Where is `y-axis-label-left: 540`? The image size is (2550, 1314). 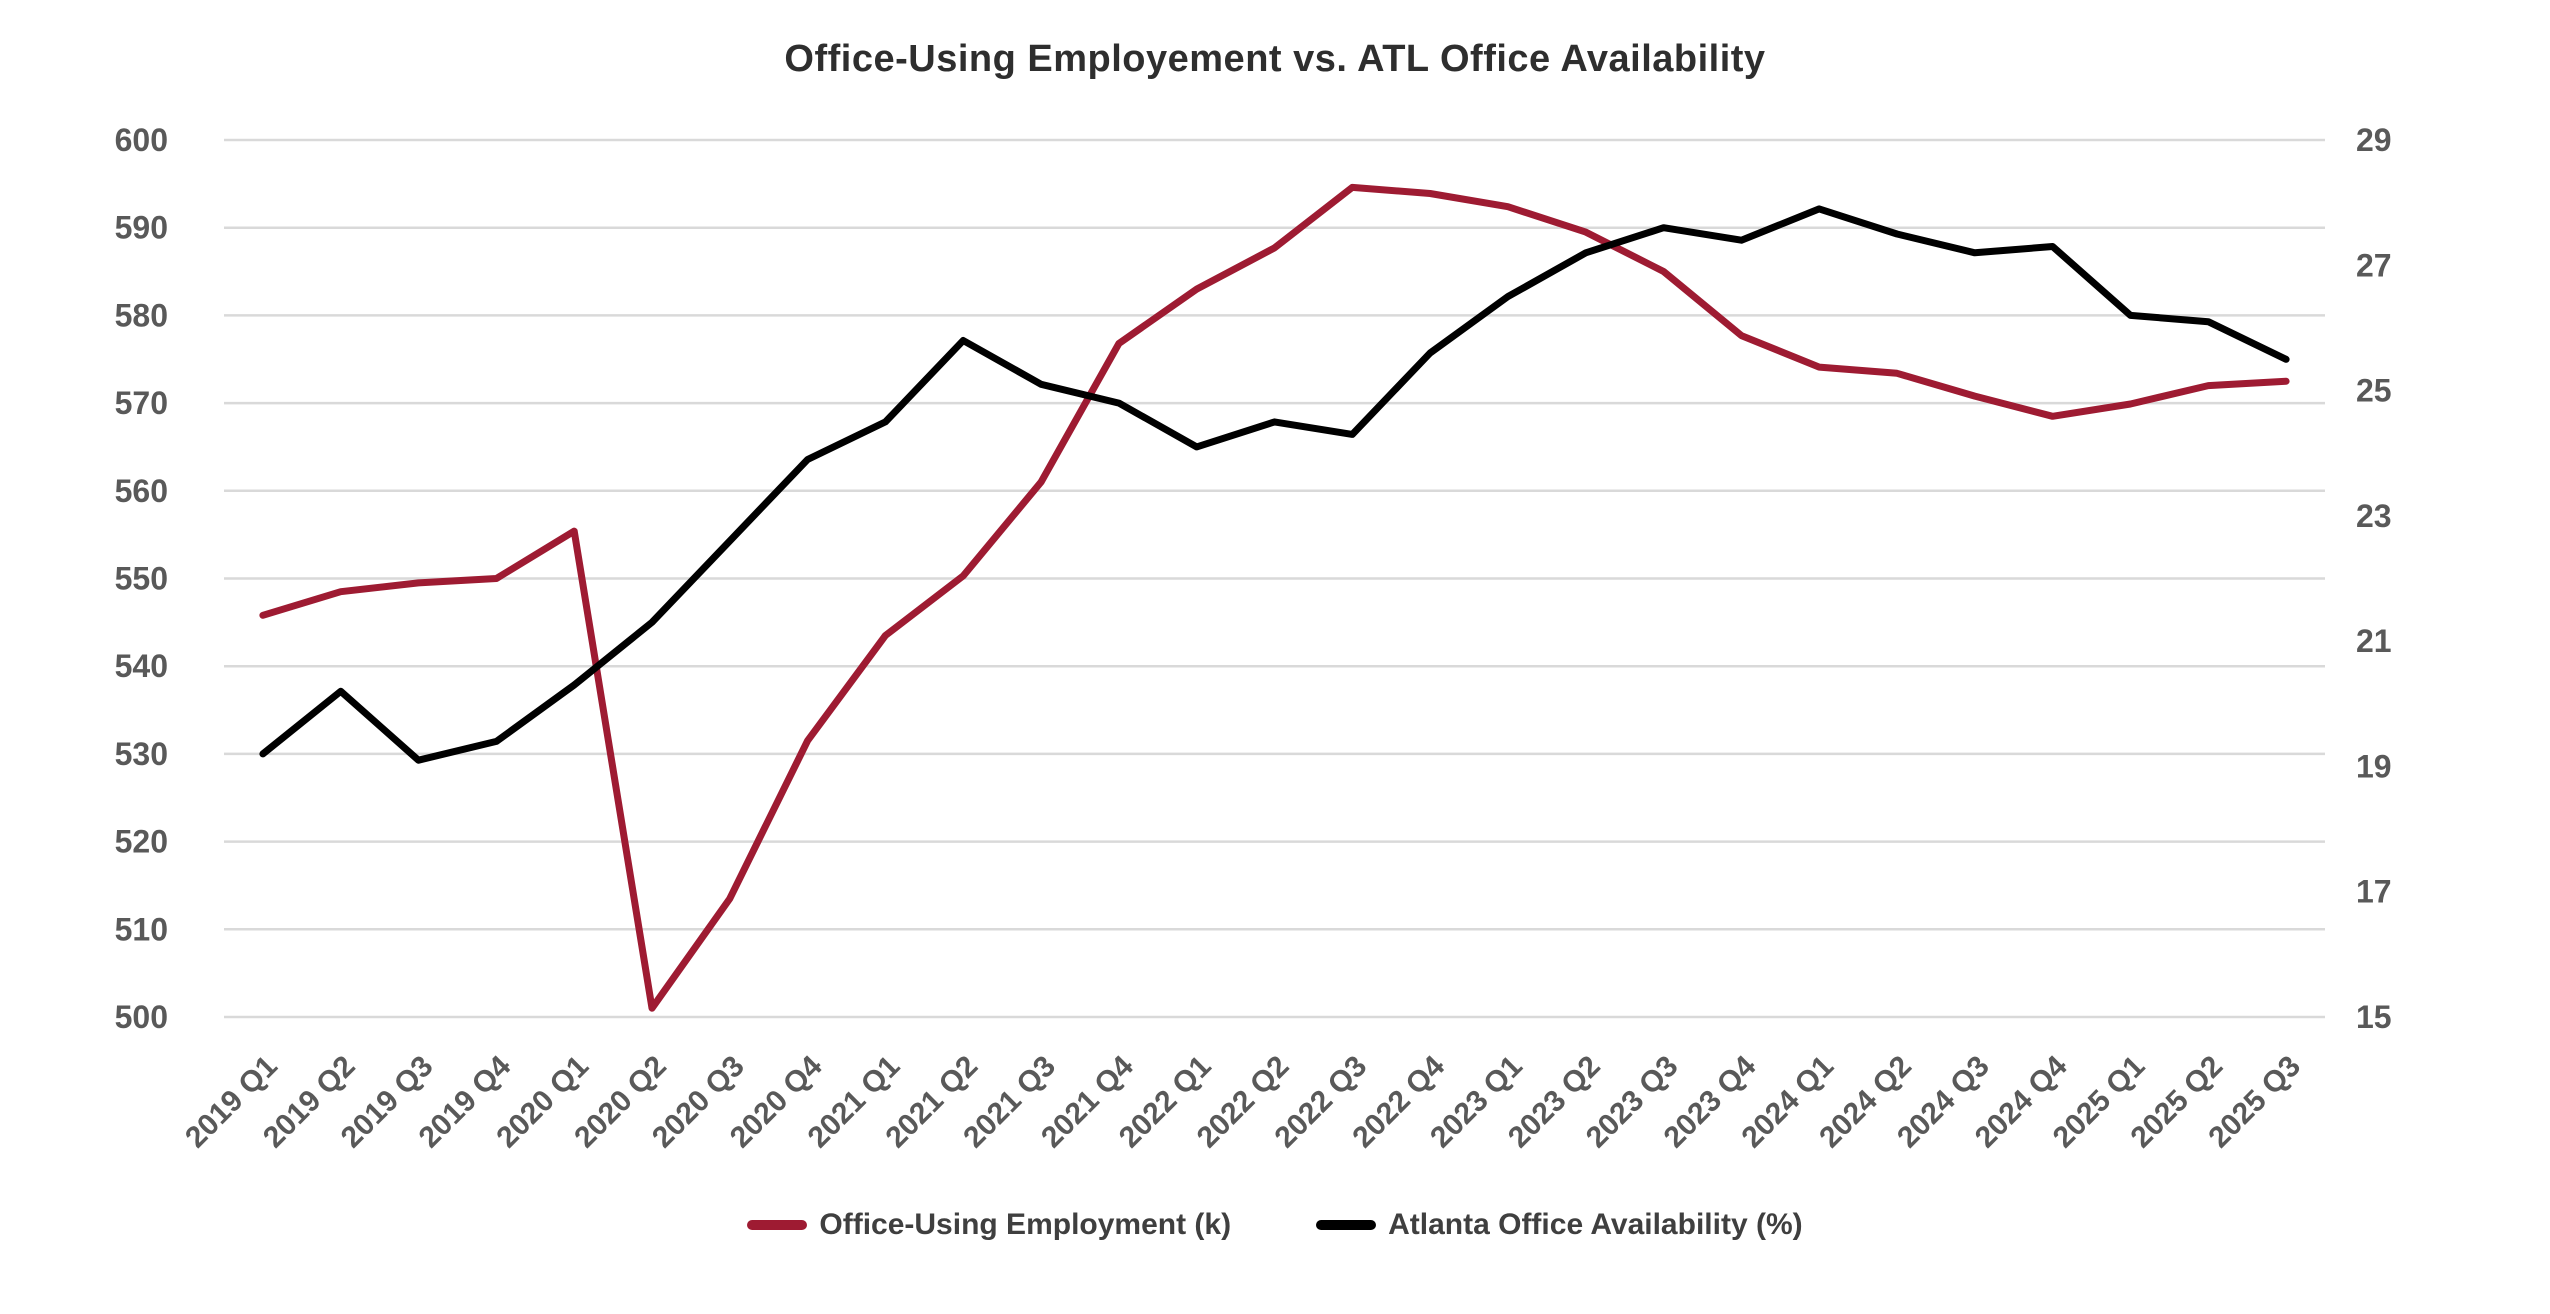
y-axis-label-left: 540 is located at coordinates (141, 666).